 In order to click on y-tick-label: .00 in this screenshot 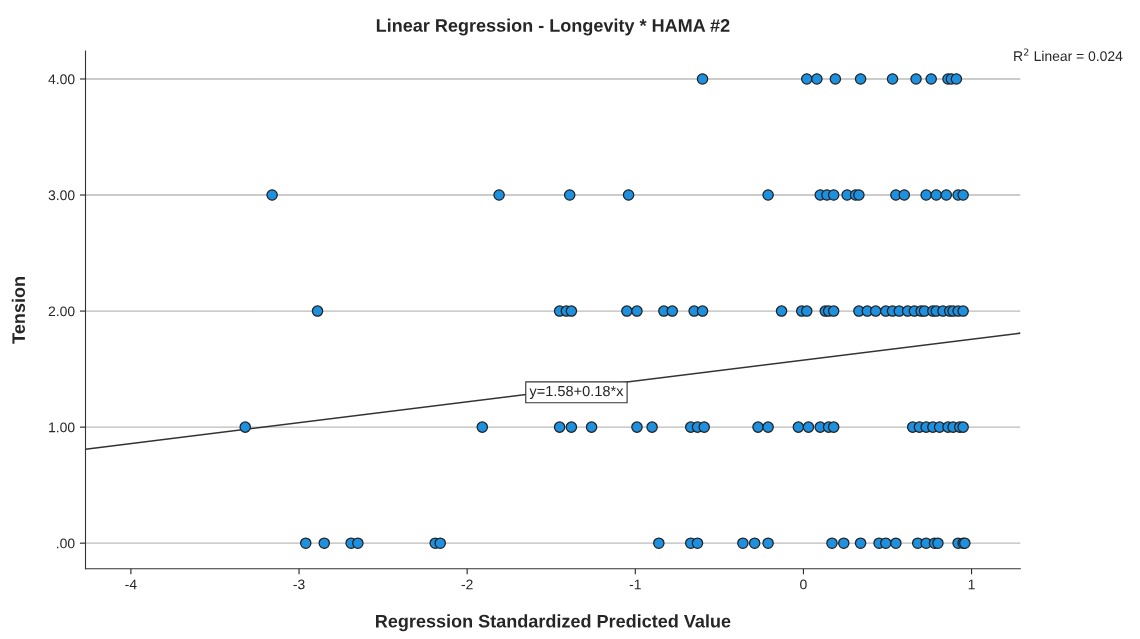, I will do `click(66, 543)`.